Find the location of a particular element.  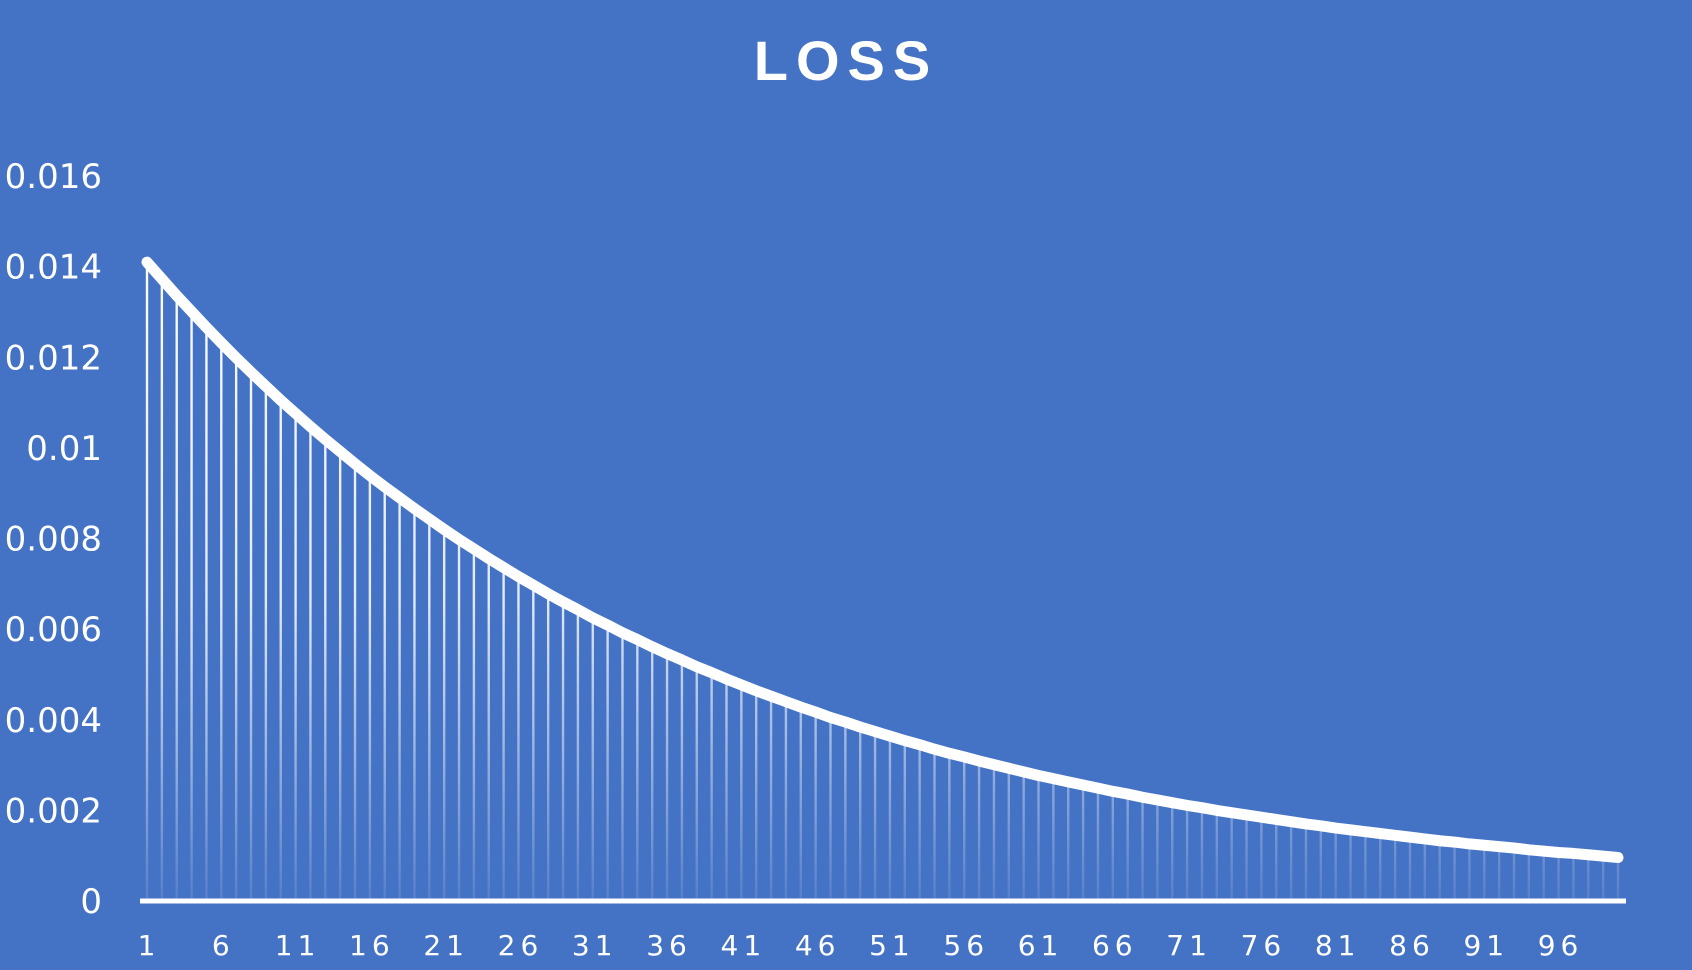

y-tick-label: 0.006 is located at coordinates (53, 630).